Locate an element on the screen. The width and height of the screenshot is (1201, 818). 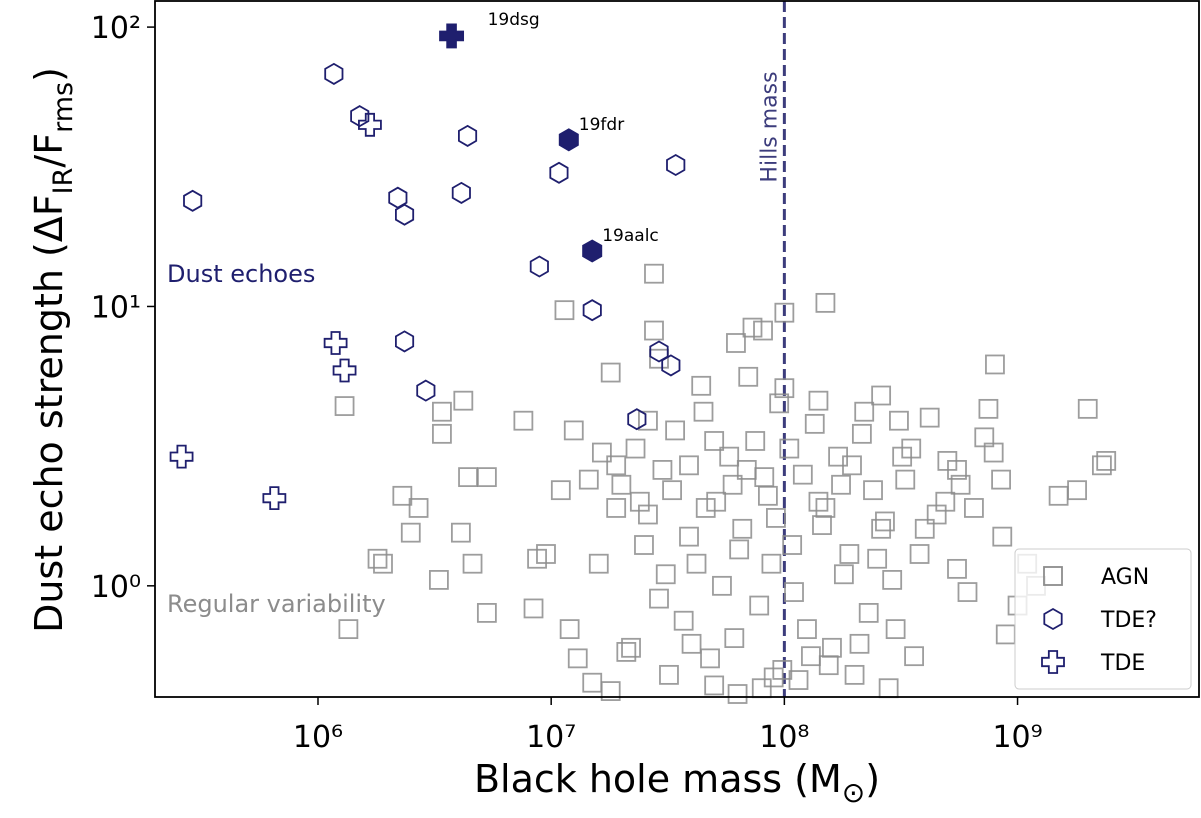
legend-label: AGN is located at coordinates (1125, 577).